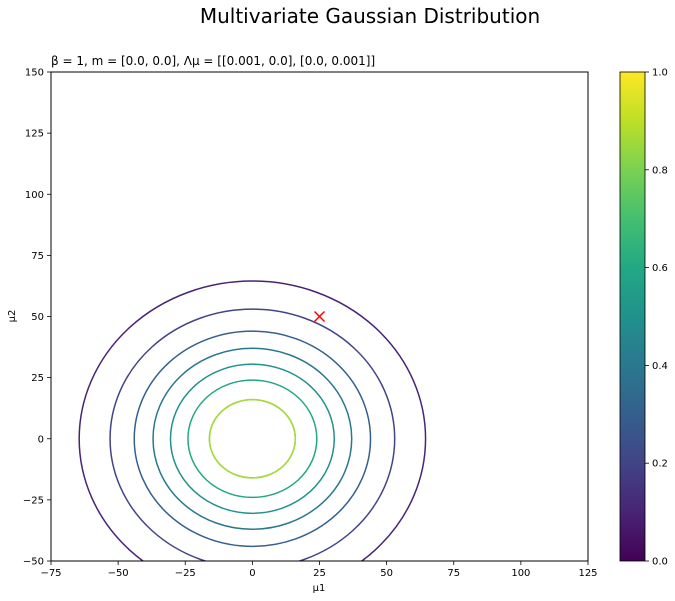 This screenshot has height=601, width=675. What do you see at coordinates (34, 73) in the screenshot?
I see `y-tick-label: 150` at bounding box center [34, 73].